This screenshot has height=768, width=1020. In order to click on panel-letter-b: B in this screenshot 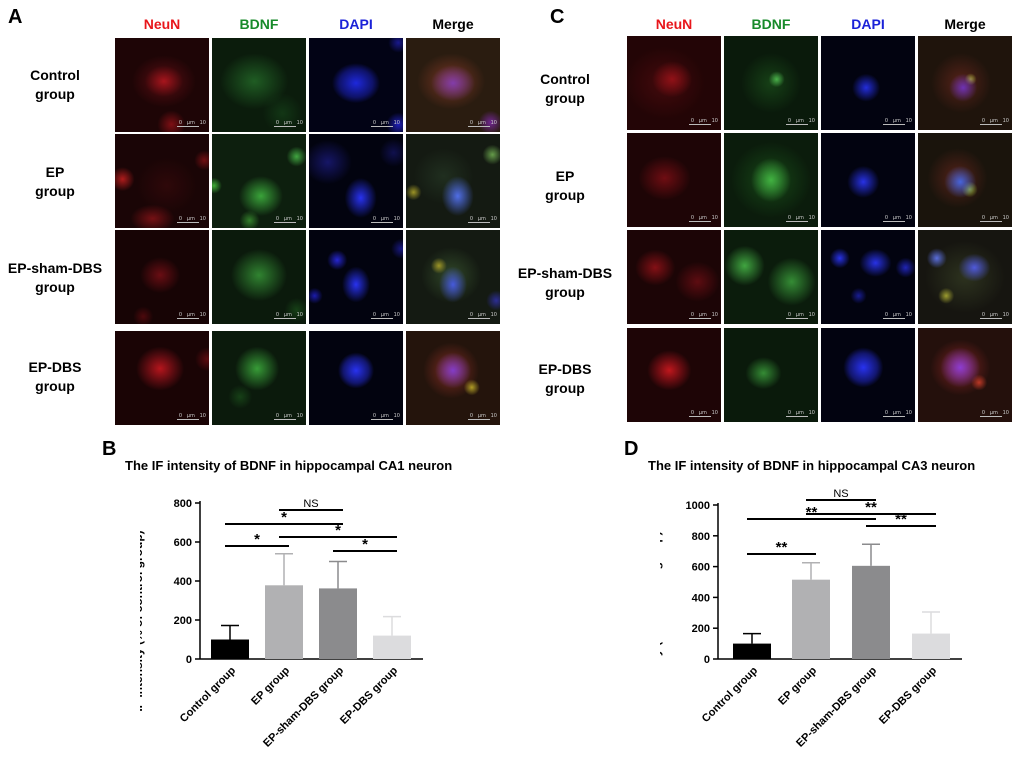, I will do `click(109, 449)`.